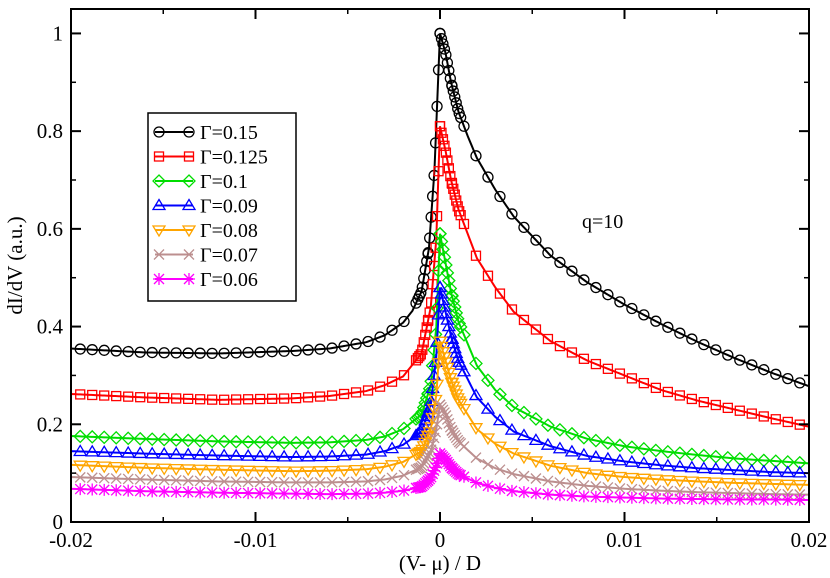 This screenshot has height=578, width=830. I want to click on y-tick-label: 1, so click(58, 33).